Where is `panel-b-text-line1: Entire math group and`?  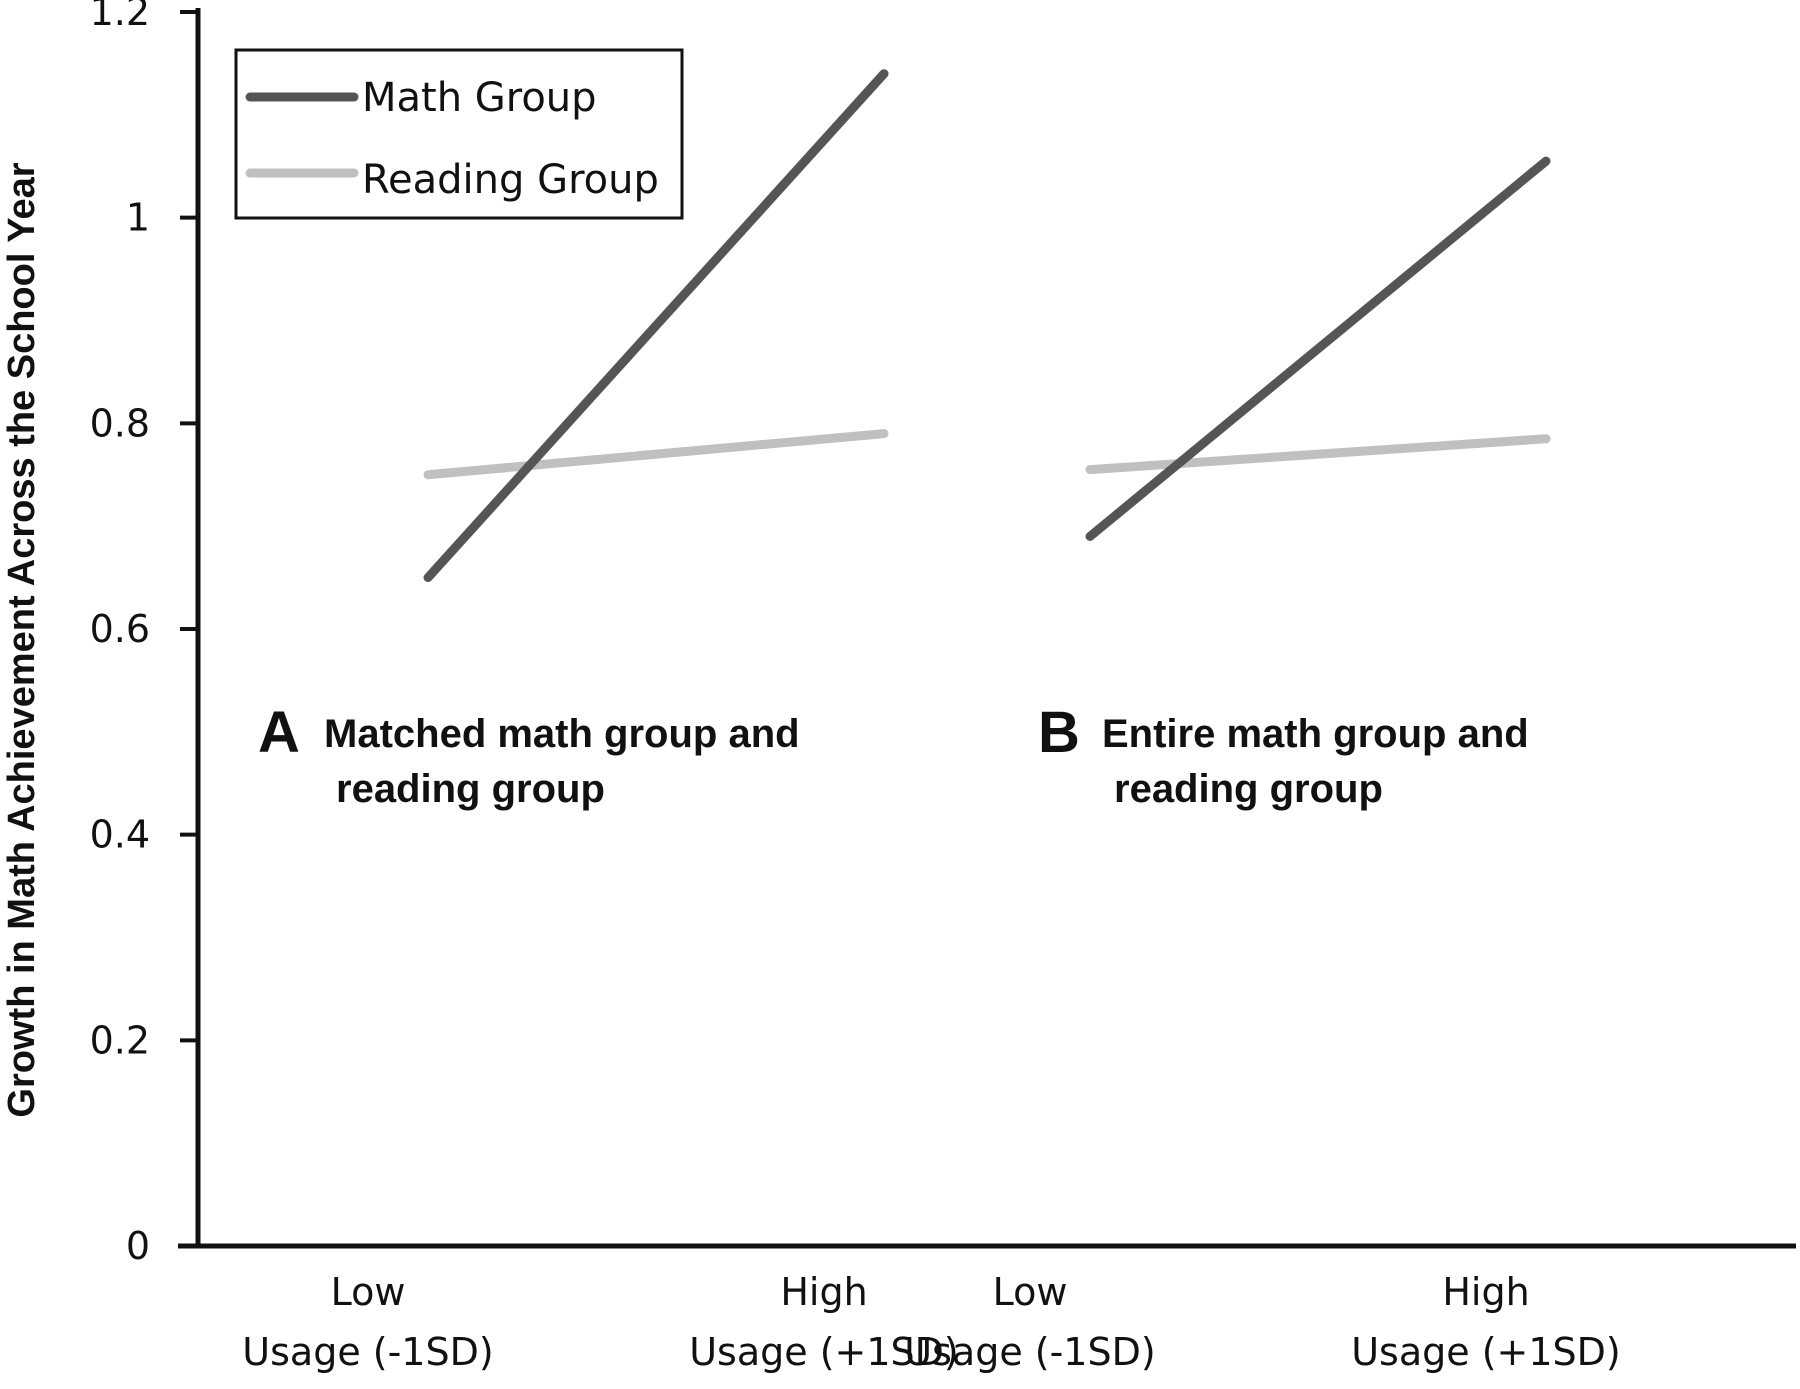
panel-b-text-line1: Entire math group and is located at coordinates (1315, 734).